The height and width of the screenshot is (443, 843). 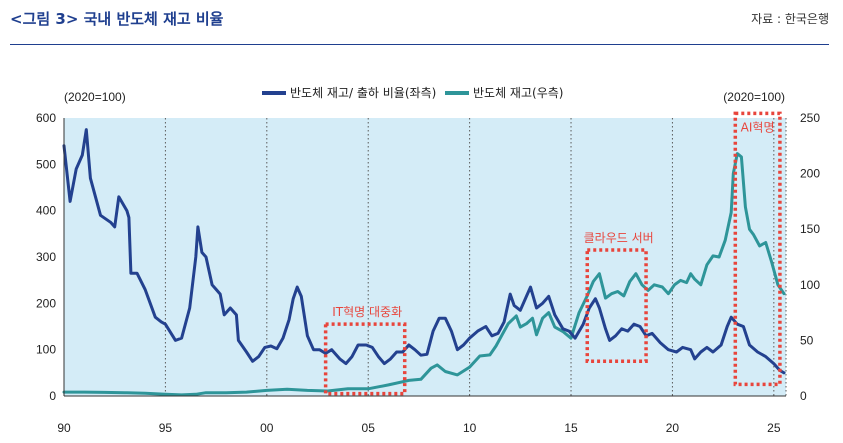 What do you see at coordinates (363, 93) in the screenshot?
I see `legend-label-ratio: 반도체 재고/ 출하 비율(좌측)` at bounding box center [363, 93].